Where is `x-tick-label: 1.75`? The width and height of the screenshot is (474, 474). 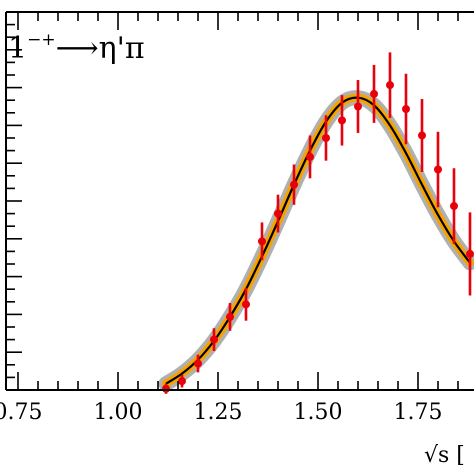
x-tick-label: 1.75 is located at coordinates (418, 412).